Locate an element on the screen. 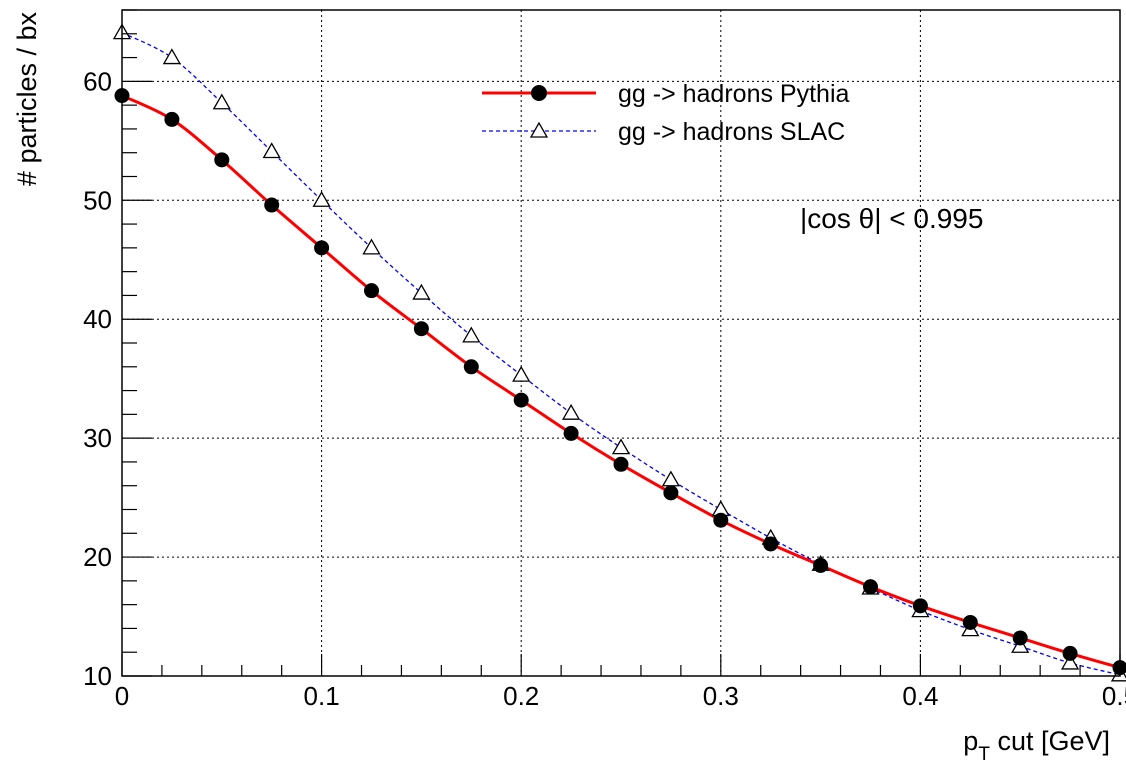  y-tick-label: 50 is located at coordinates (97, 200).